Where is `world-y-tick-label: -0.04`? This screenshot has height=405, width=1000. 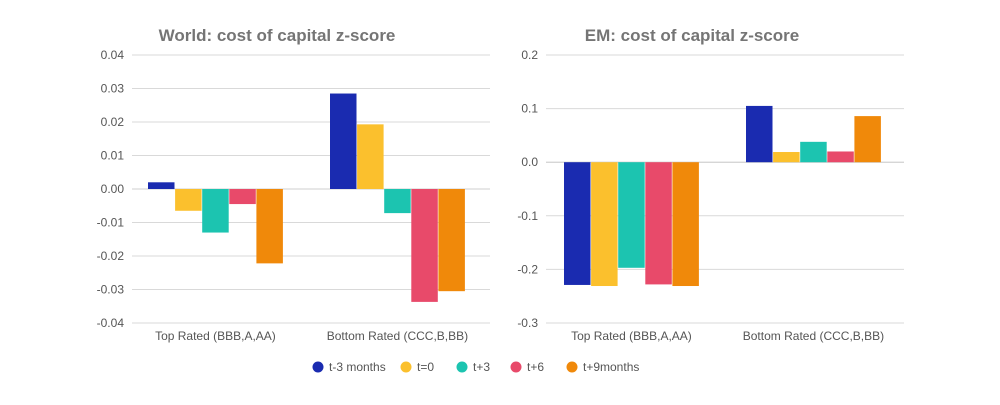
world-y-tick-label: -0.04 is located at coordinates (111, 323).